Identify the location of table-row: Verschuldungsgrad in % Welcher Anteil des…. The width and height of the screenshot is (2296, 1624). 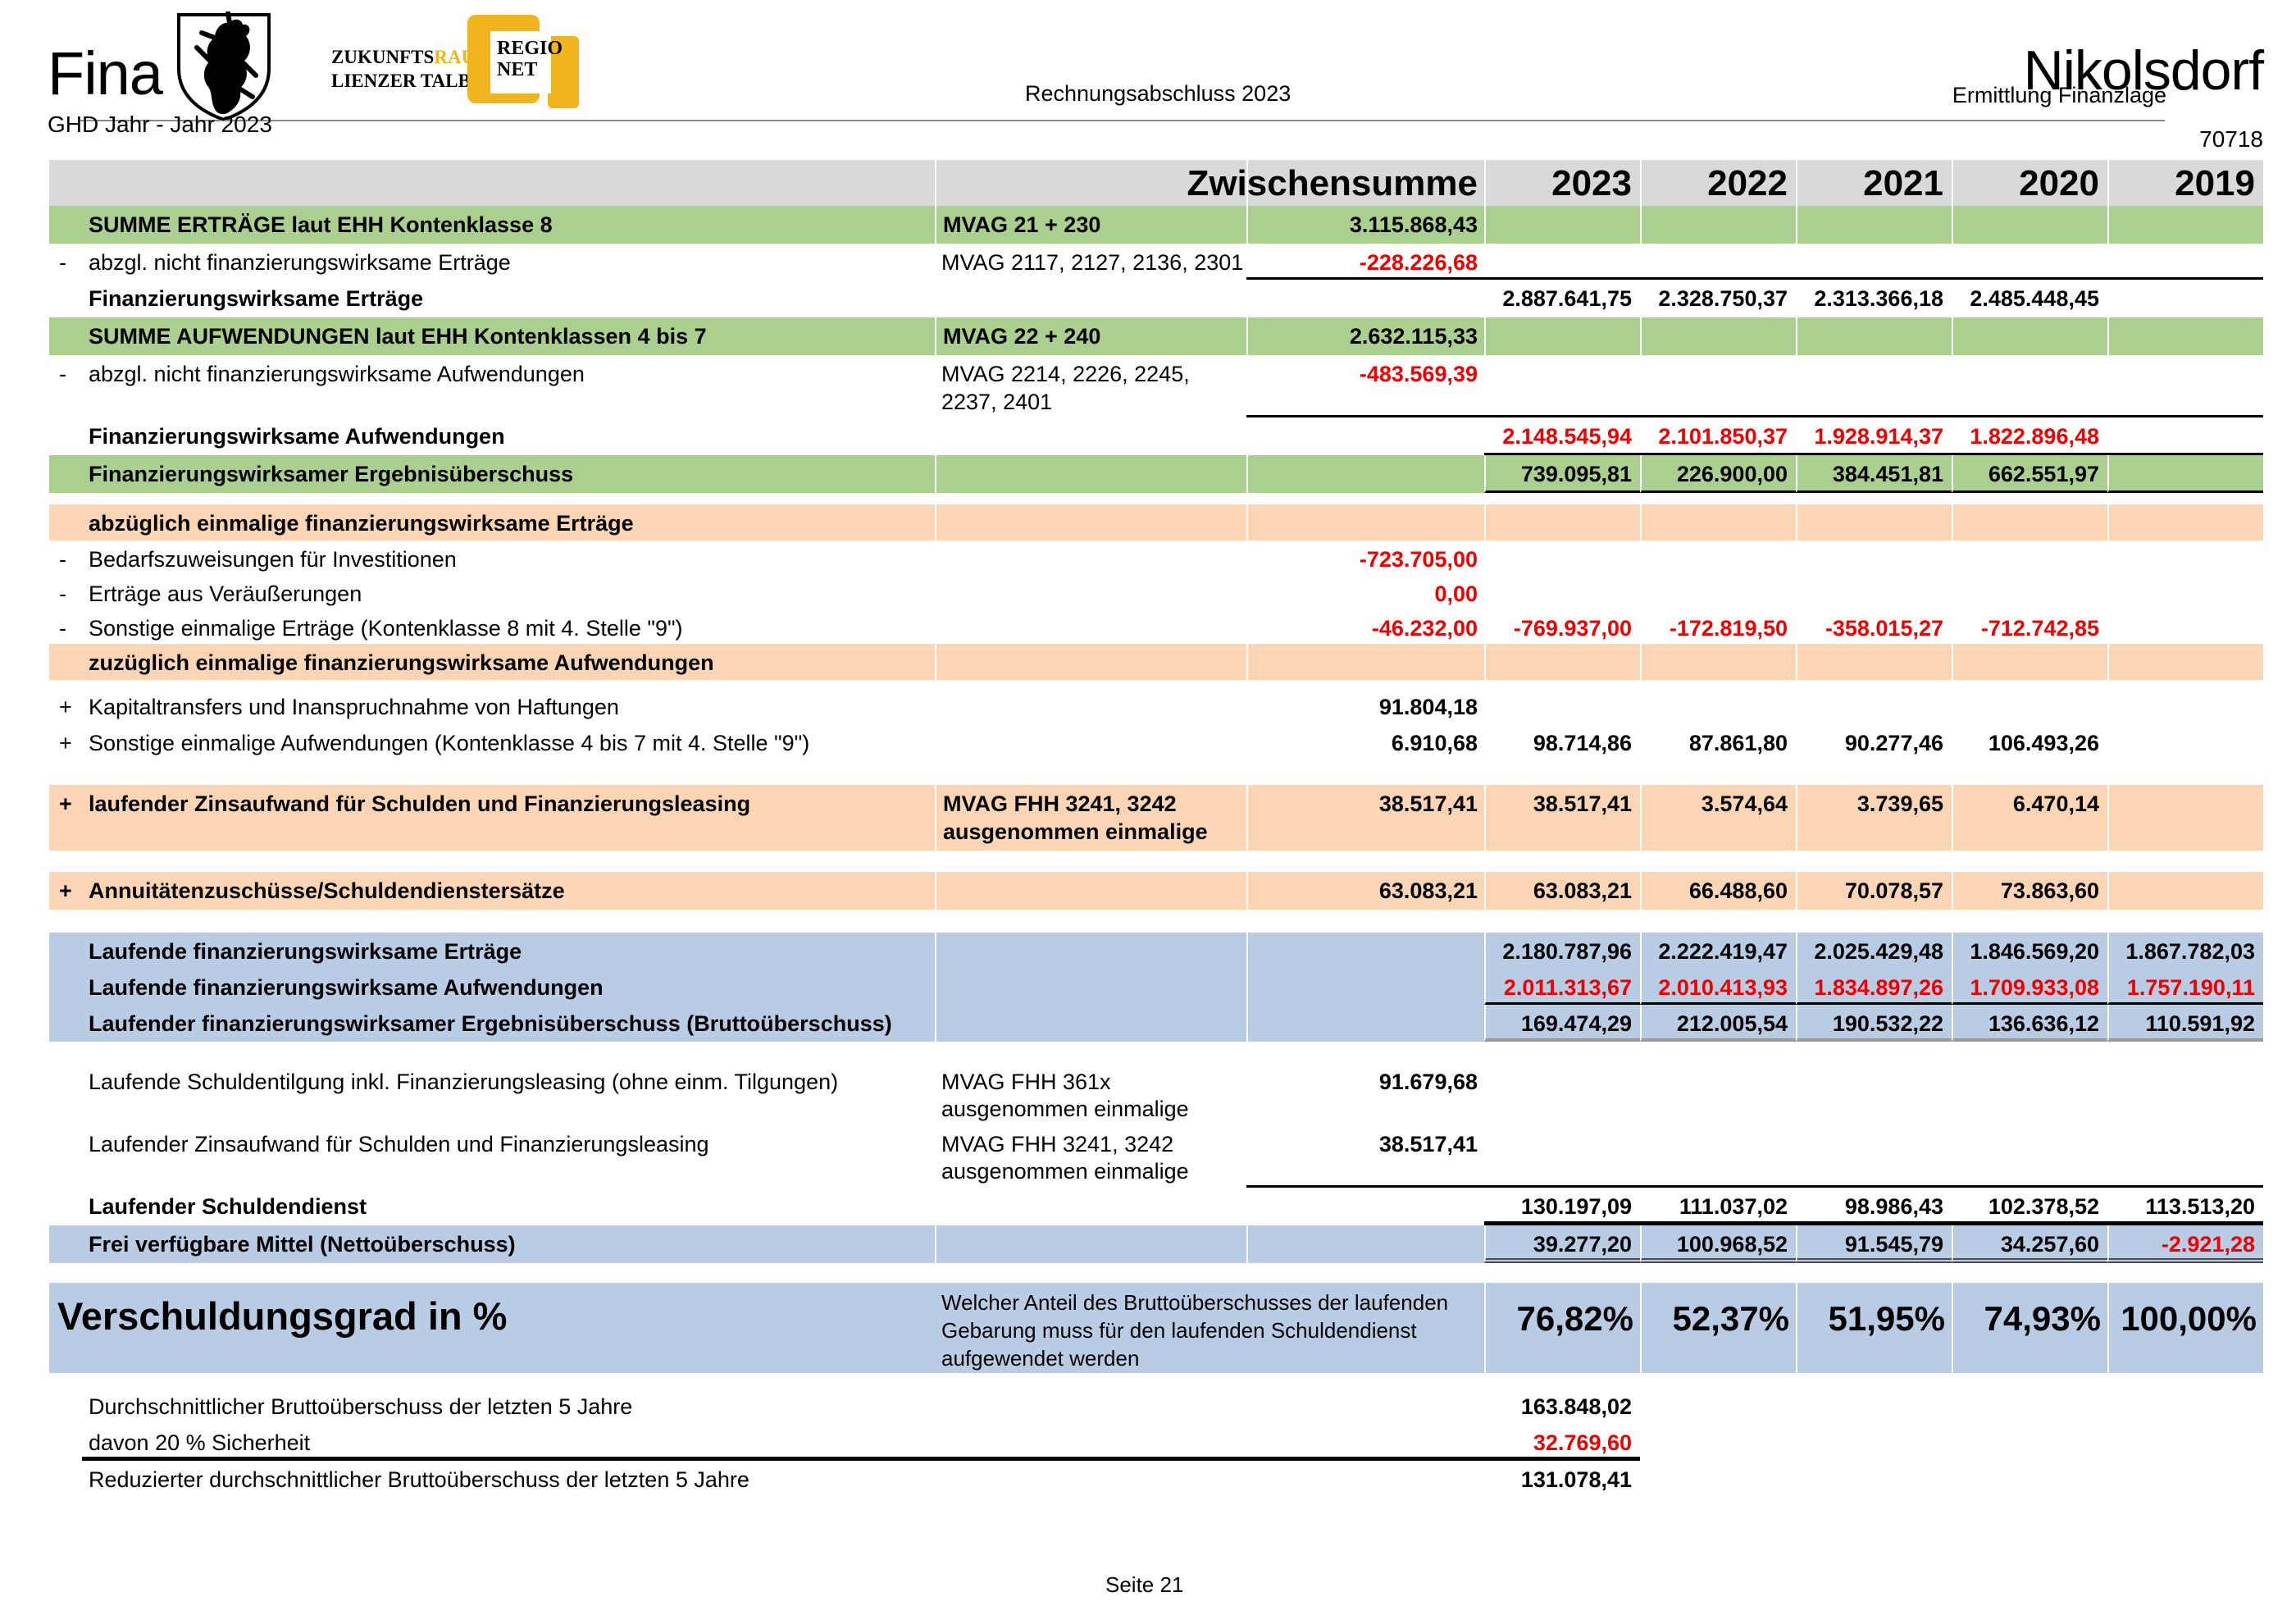
(1156, 1328).